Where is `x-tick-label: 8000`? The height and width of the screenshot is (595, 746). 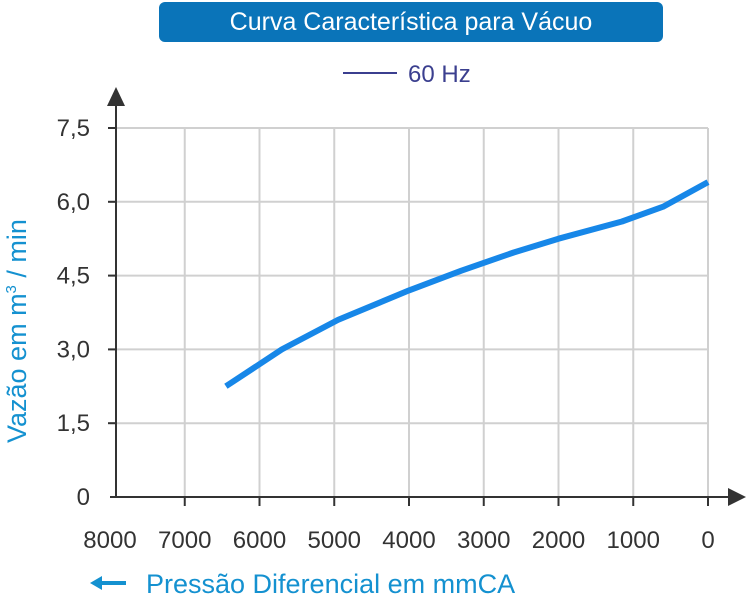 x-tick-label: 8000 is located at coordinates (109, 540).